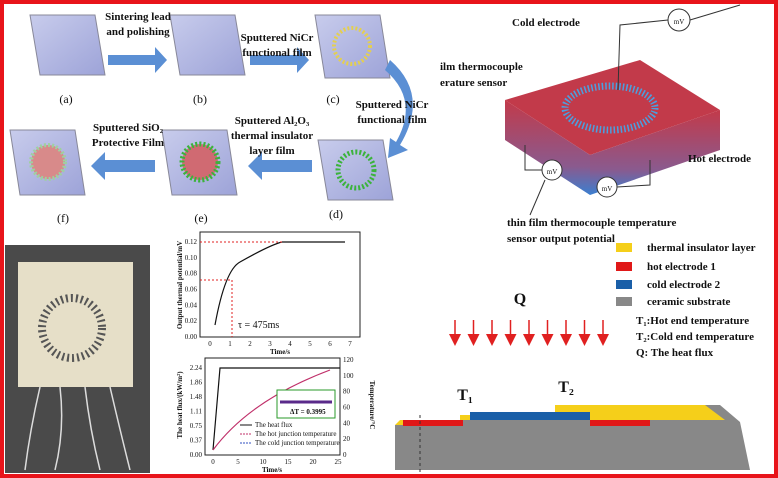  Describe the element at coordinates (347, 392) in the screenshot. I see `y2-tick-label: 80` at that location.